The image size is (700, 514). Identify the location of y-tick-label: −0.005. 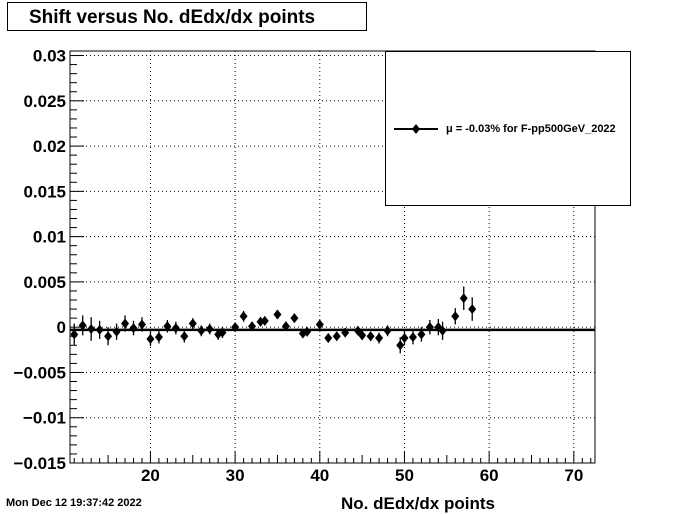
(40, 372).